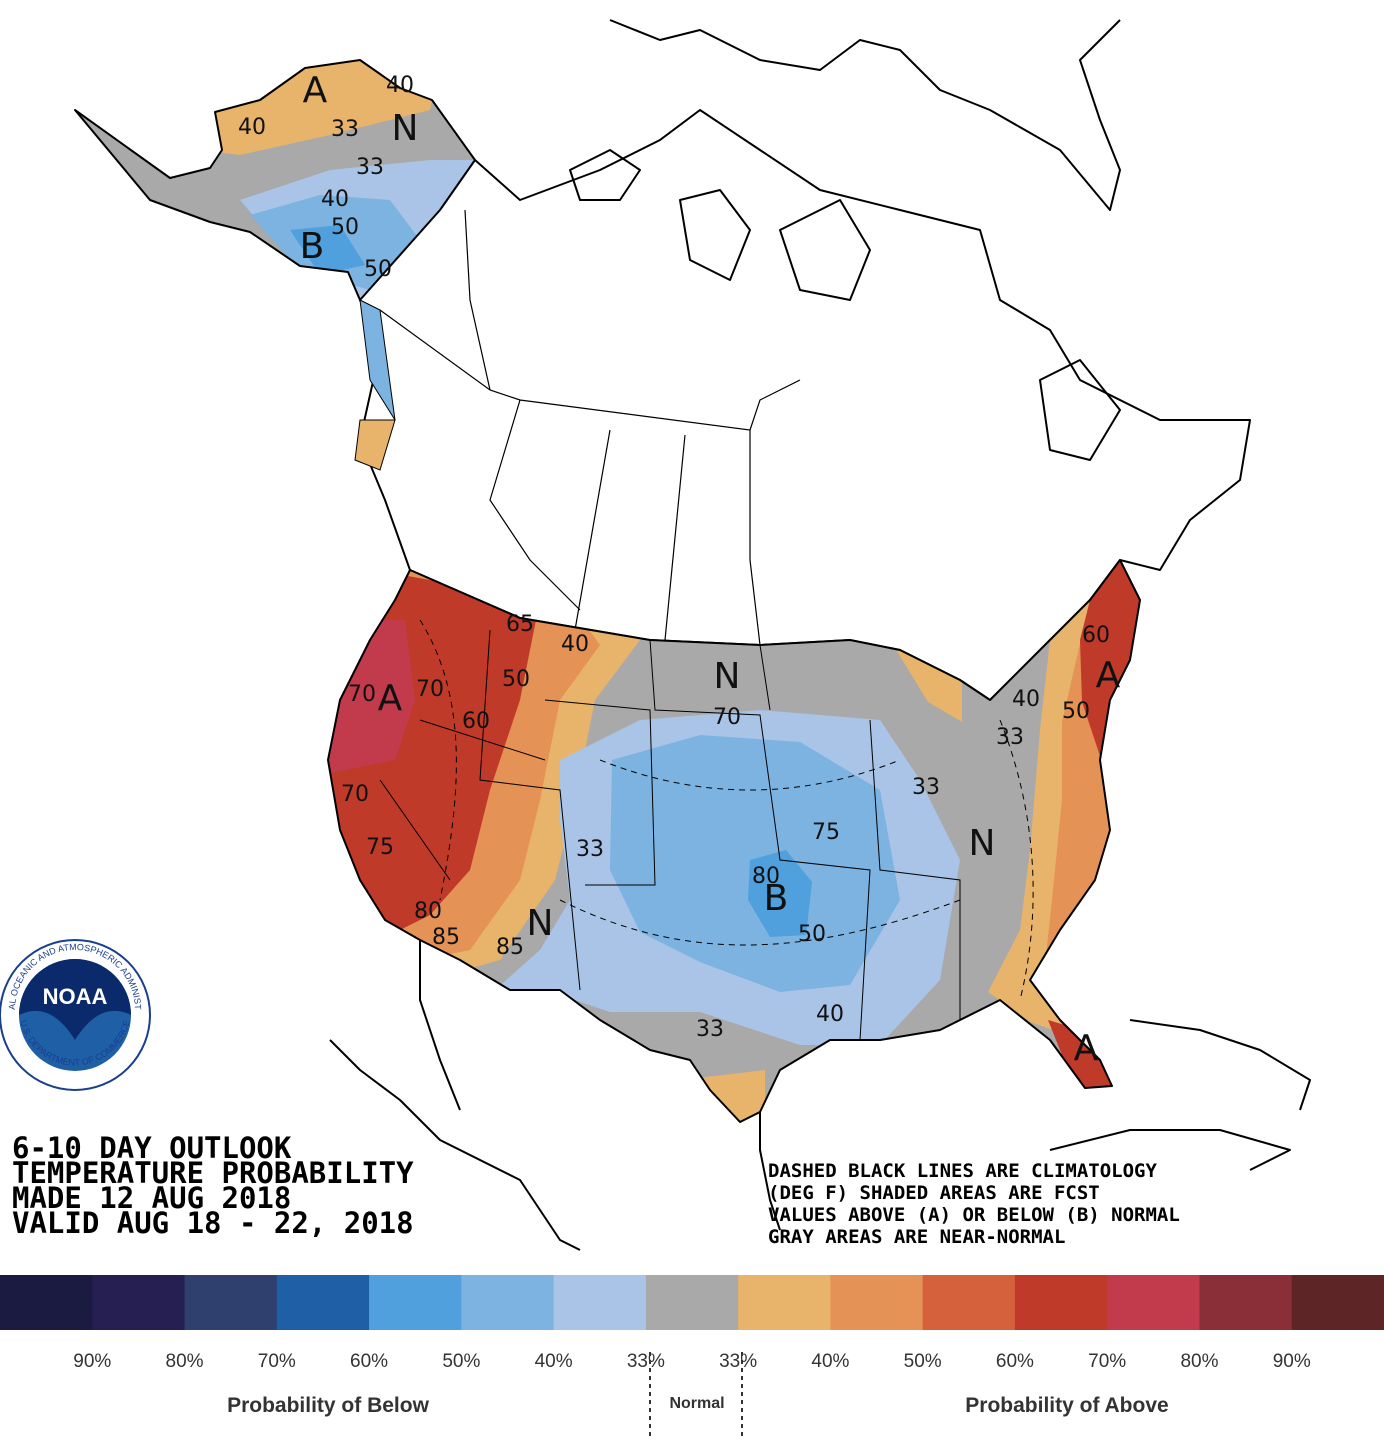  Describe the element at coordinates (213, 1173) in the screenshot. I see `title-line: TEMPERATURE PROBABILITY` at that location.